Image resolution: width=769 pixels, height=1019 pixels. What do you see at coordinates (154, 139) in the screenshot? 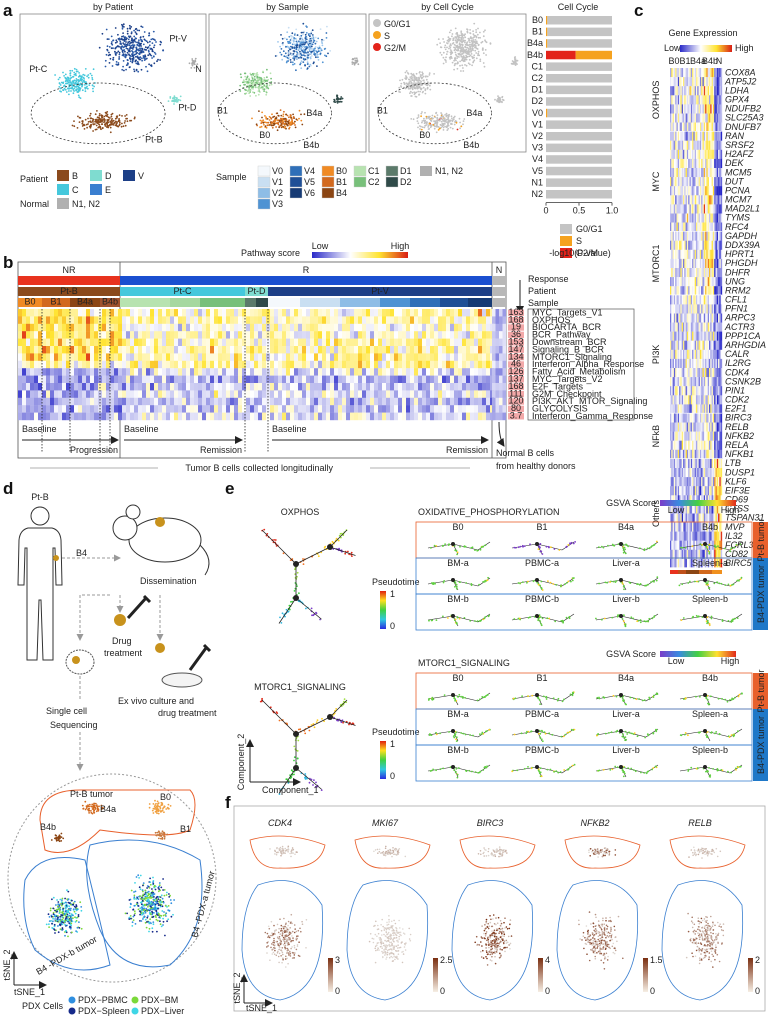
I see `cluster-label: Pt-B` at bounding box center [154, 139].